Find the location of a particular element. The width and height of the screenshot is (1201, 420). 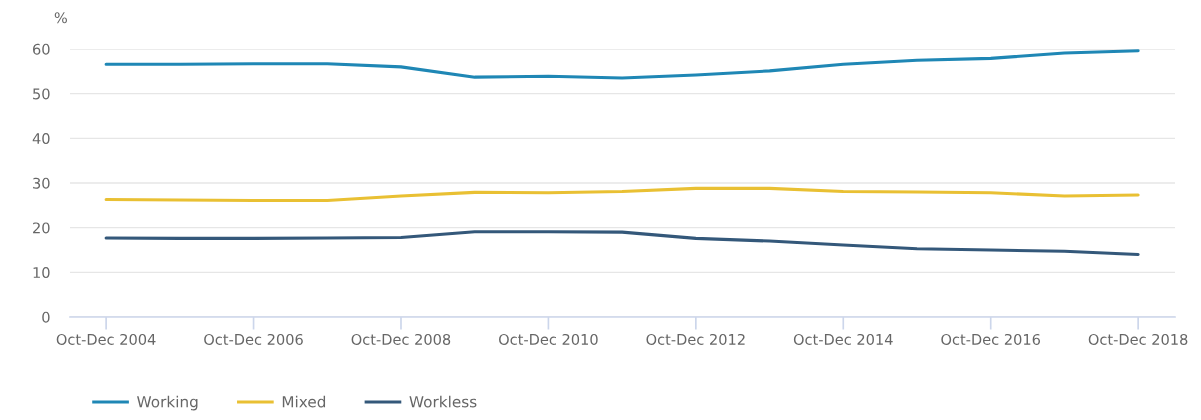

y-axis-title: % is located at coordinates (60, 18).